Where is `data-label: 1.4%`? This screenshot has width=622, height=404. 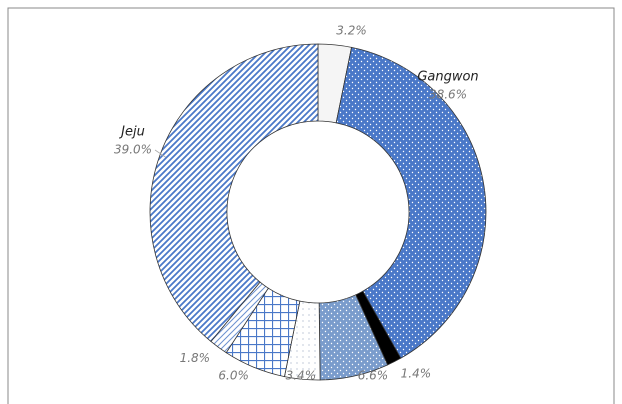 data-label: 1.4% is located at coordinates (416, 374).